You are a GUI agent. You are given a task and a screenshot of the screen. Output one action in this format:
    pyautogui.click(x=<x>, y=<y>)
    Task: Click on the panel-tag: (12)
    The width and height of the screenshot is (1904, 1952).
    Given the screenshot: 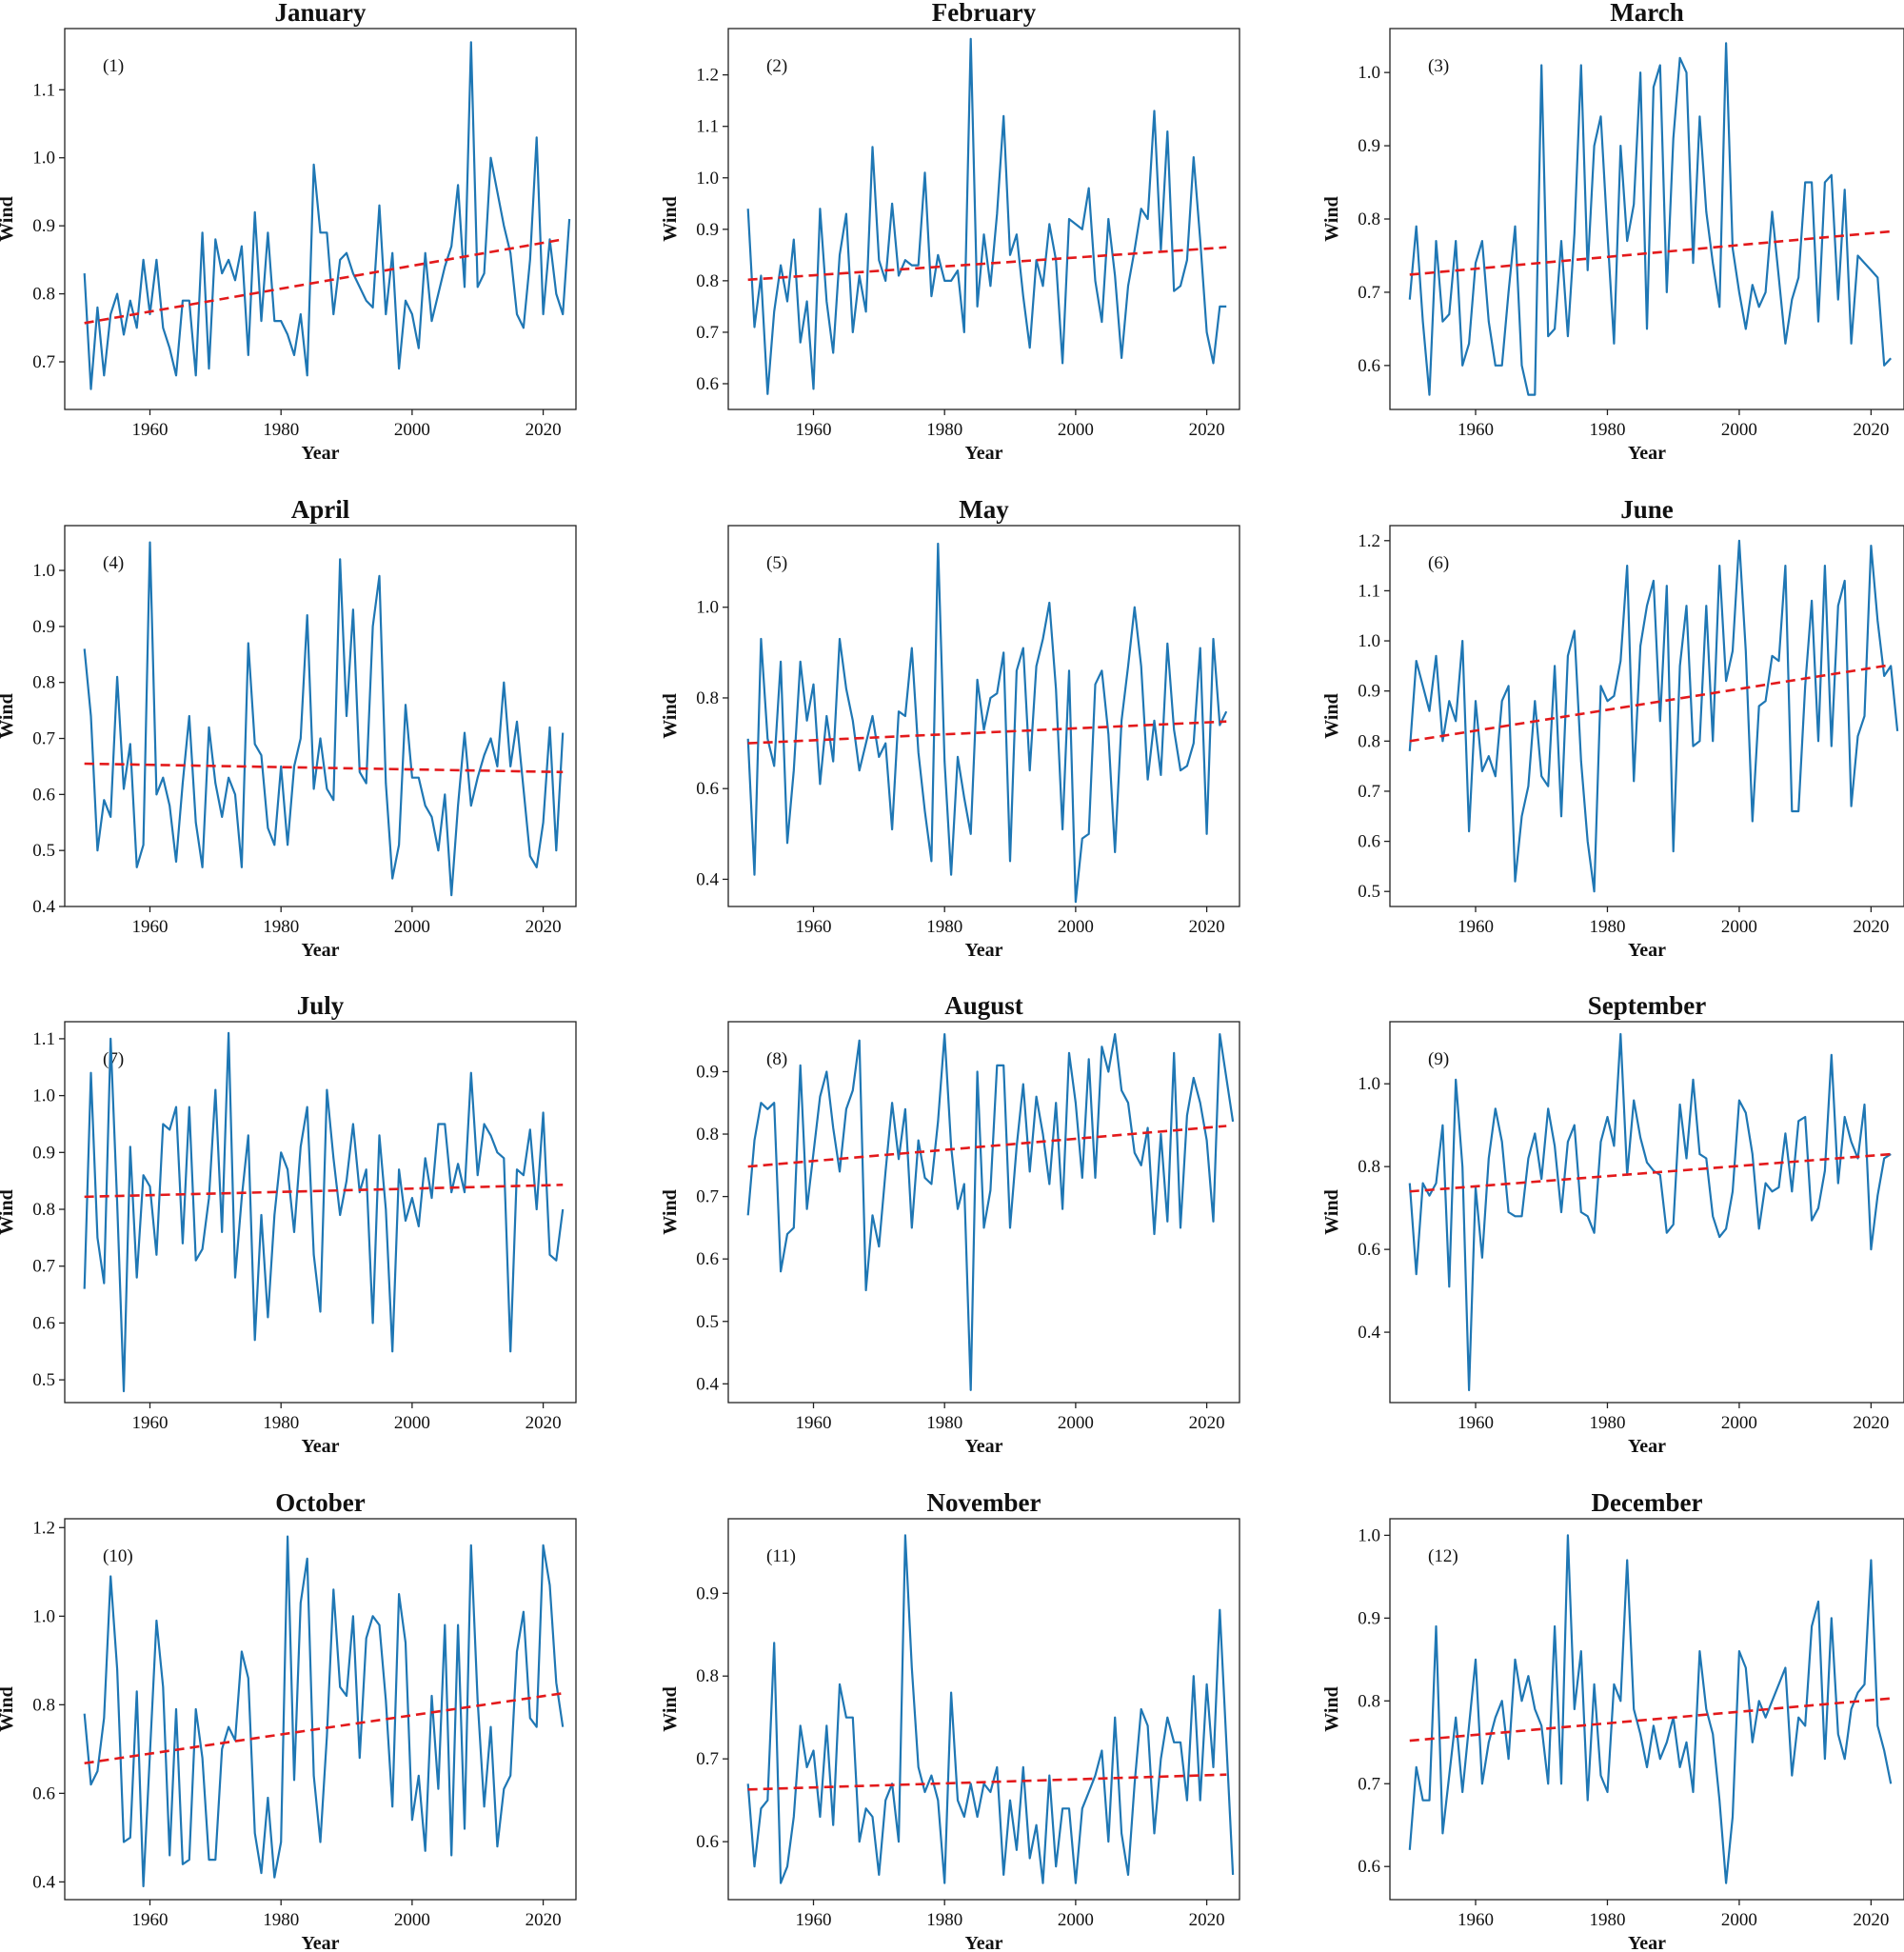 What is the action you would take?
    pyautogui.click(x=1443, y=1556)
    